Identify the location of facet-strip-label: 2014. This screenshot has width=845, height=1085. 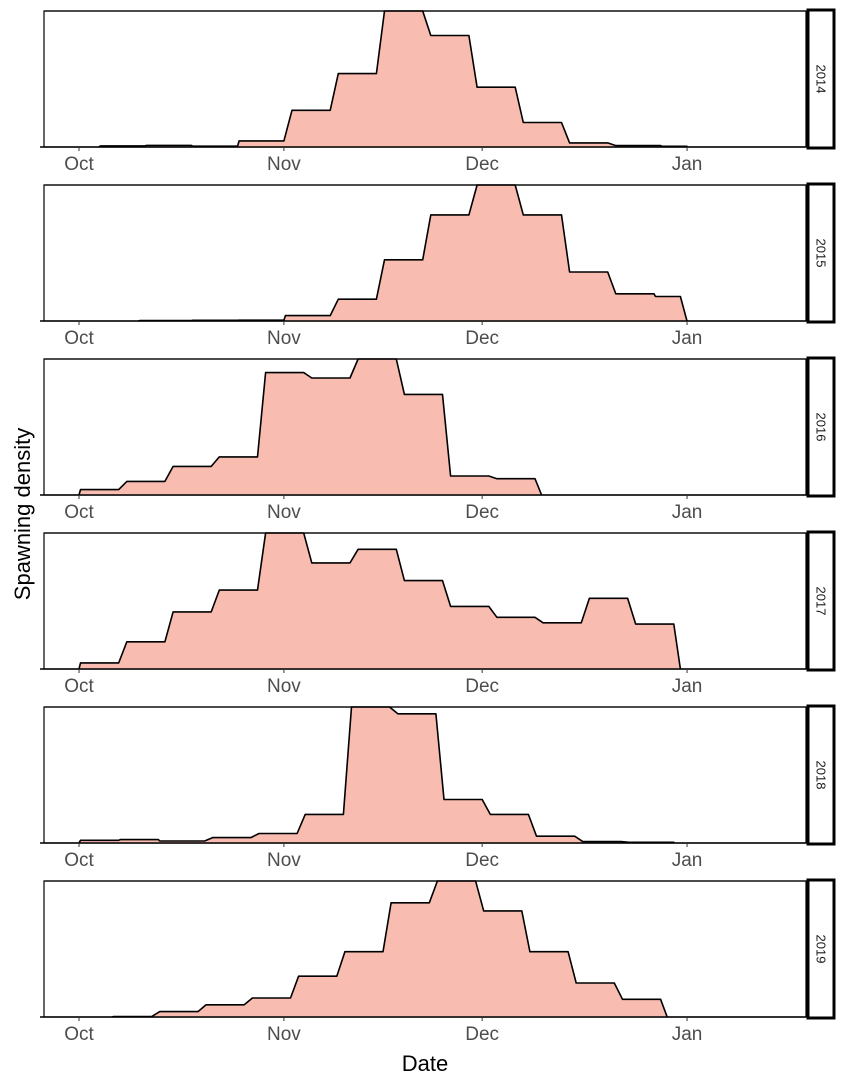
(821, 79).